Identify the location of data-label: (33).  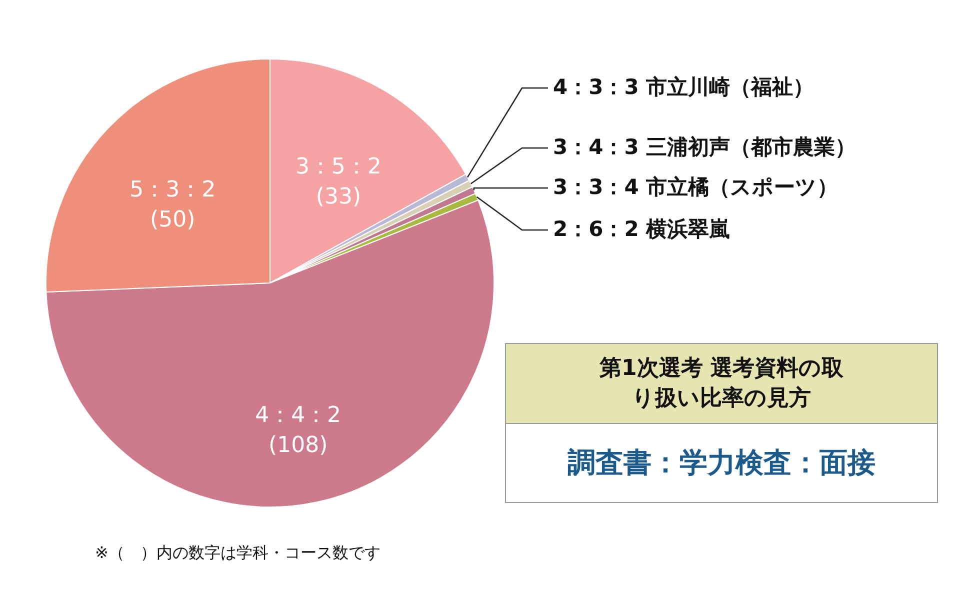
(339, 197).